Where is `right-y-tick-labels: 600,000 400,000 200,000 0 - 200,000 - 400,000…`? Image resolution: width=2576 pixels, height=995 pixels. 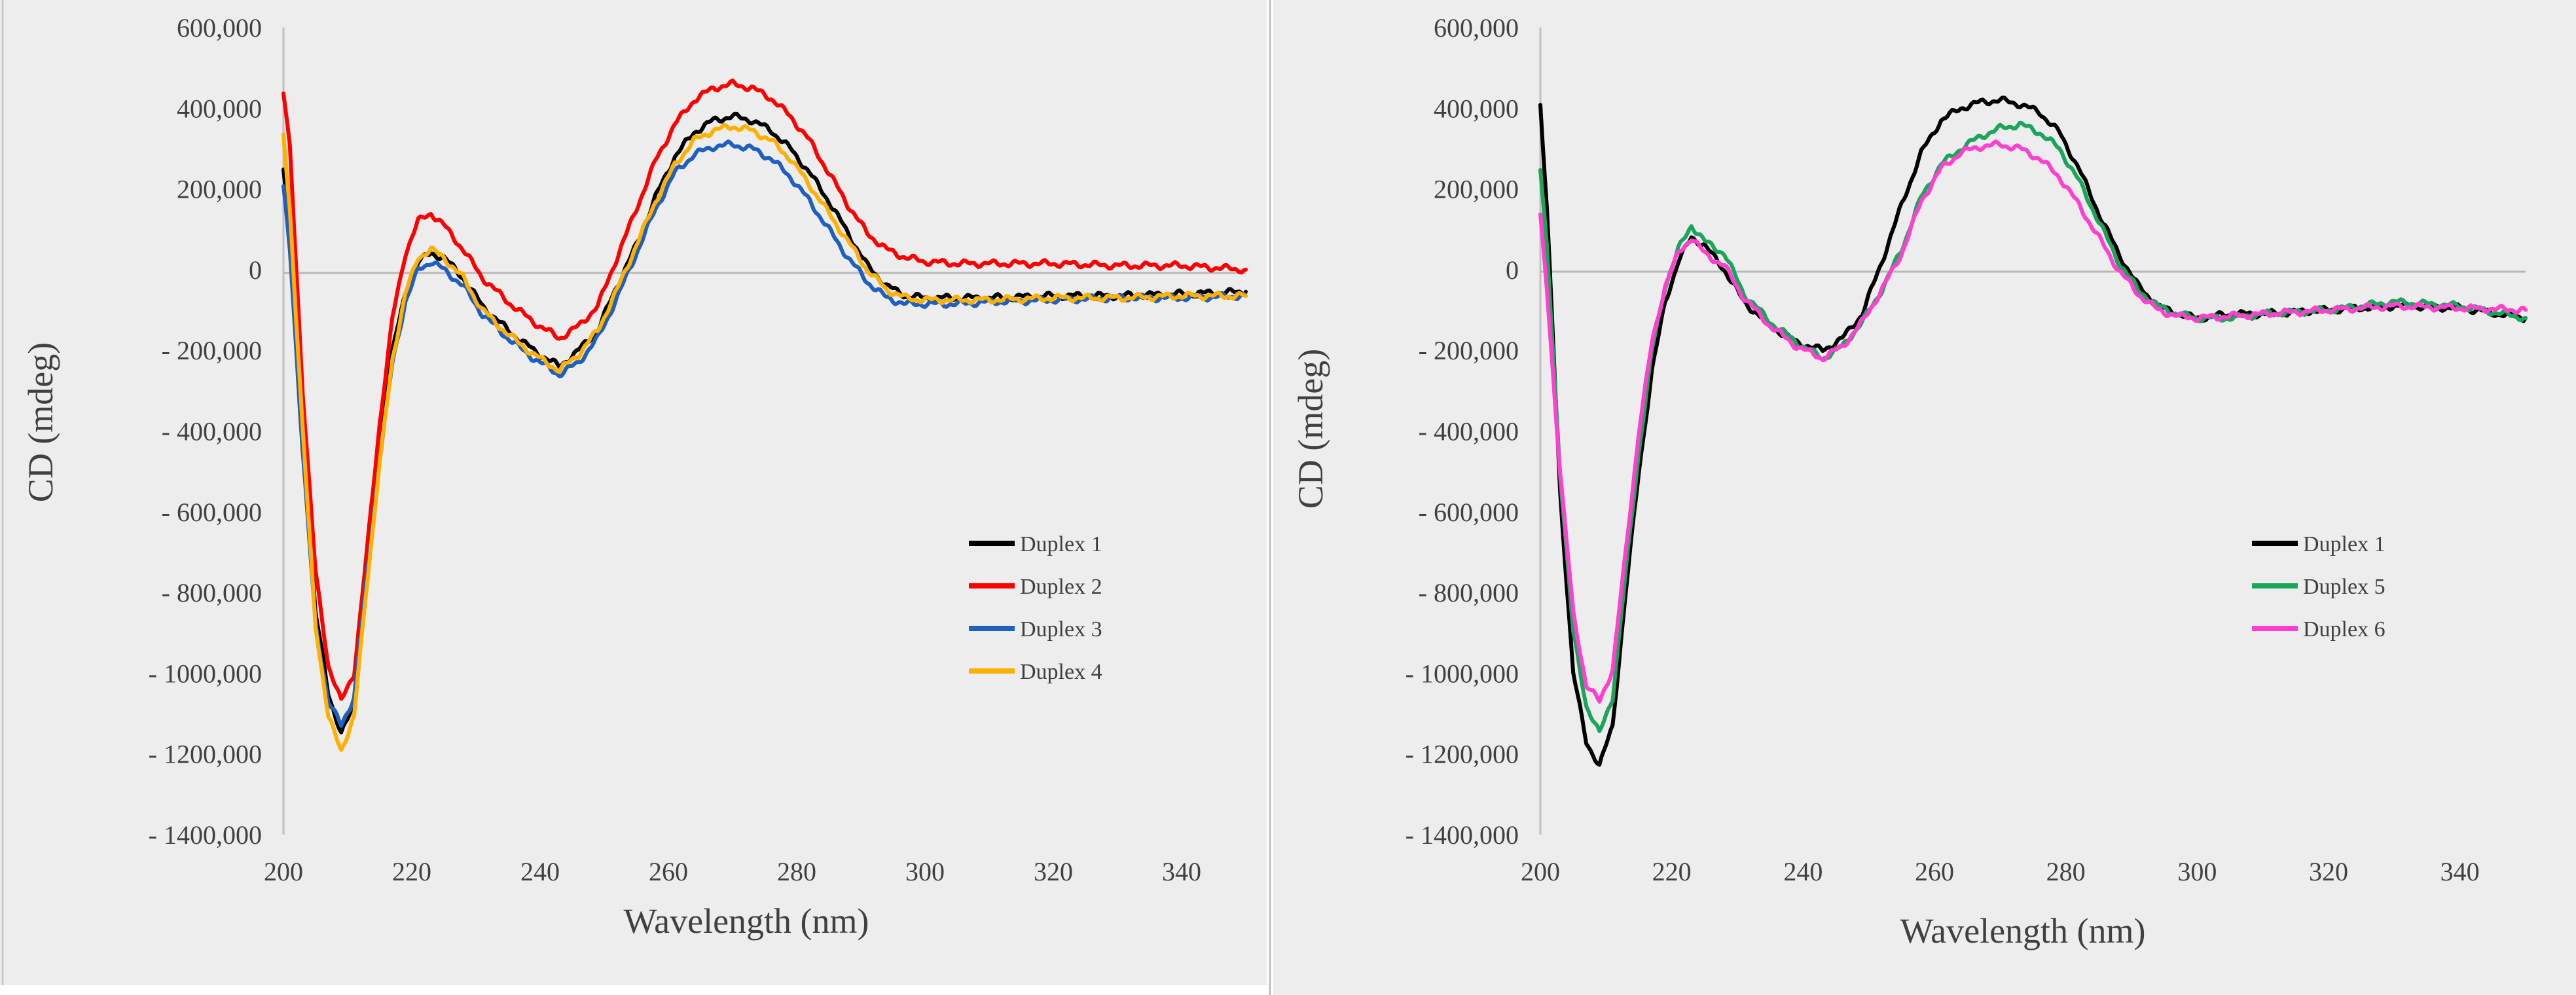 right-y-tick-labels: 600,000 400,000 200,000 0 - 200,000 - 400,000… is located at coordinates (1462, 431).